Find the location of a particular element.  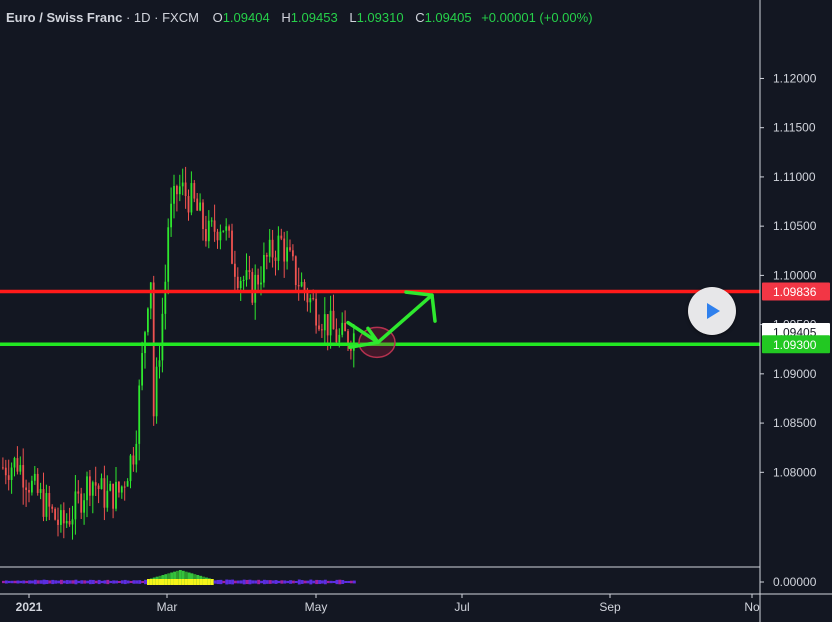

play-button is located at coordinates (712, 311).